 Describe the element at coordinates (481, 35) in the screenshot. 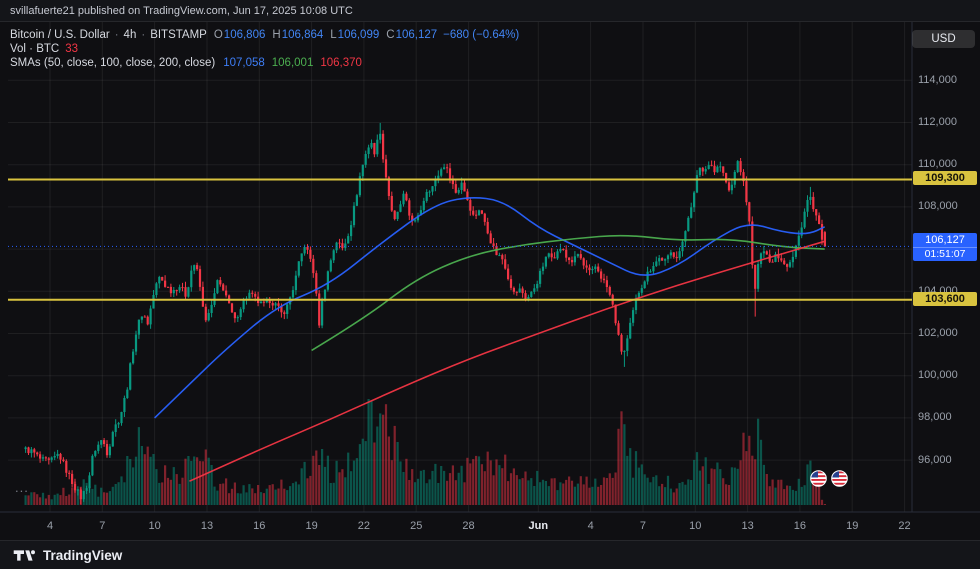

I see `change-value: −680 (−0.64%)` at that location.